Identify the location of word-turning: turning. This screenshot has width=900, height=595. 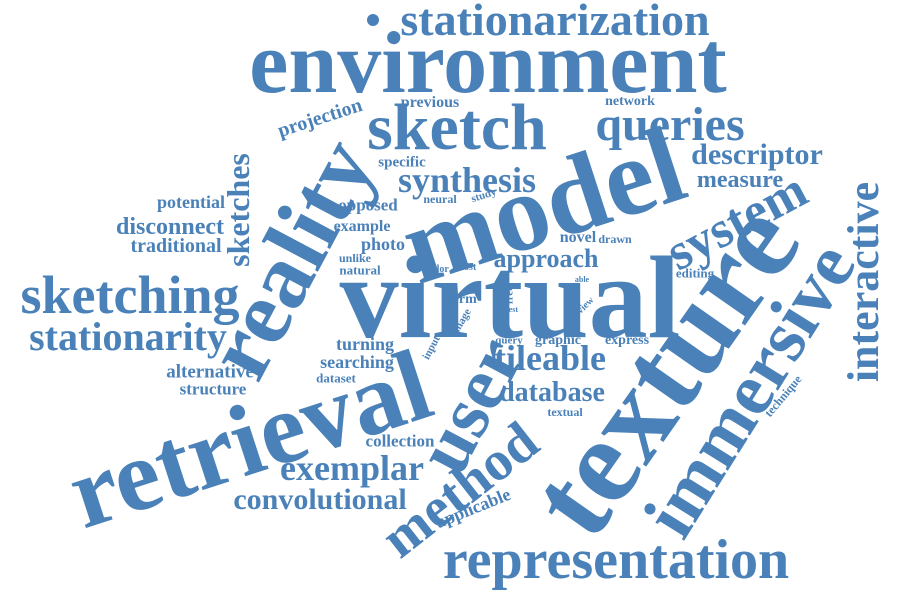
(365, 344).